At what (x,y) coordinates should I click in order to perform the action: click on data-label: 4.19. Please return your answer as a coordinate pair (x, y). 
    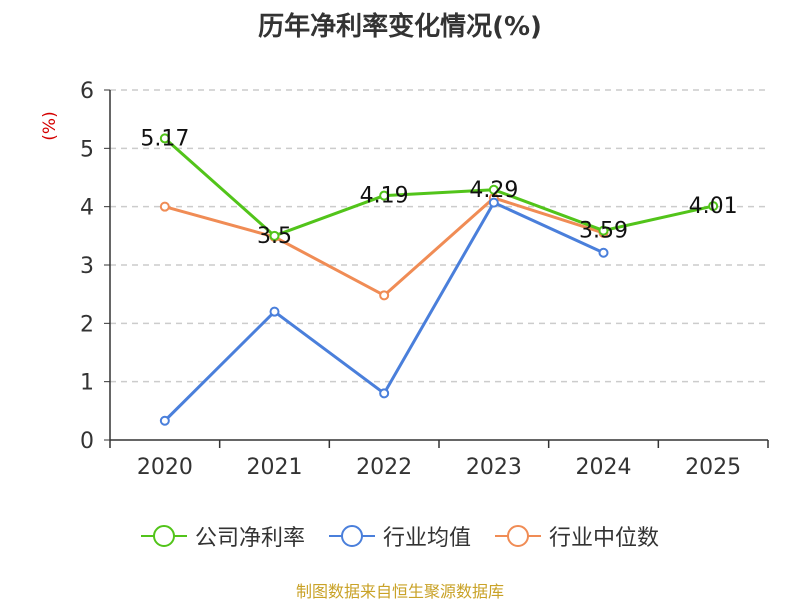
    Looking at the image, I should click on (384, 196).